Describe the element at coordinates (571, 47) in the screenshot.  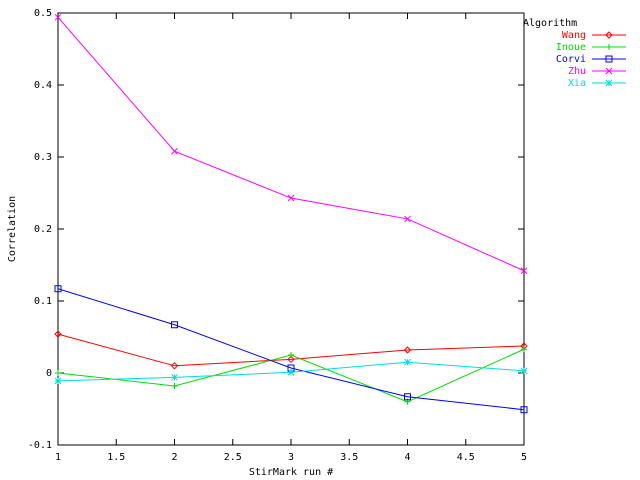
I see `legend-label: Inoue` at that location.